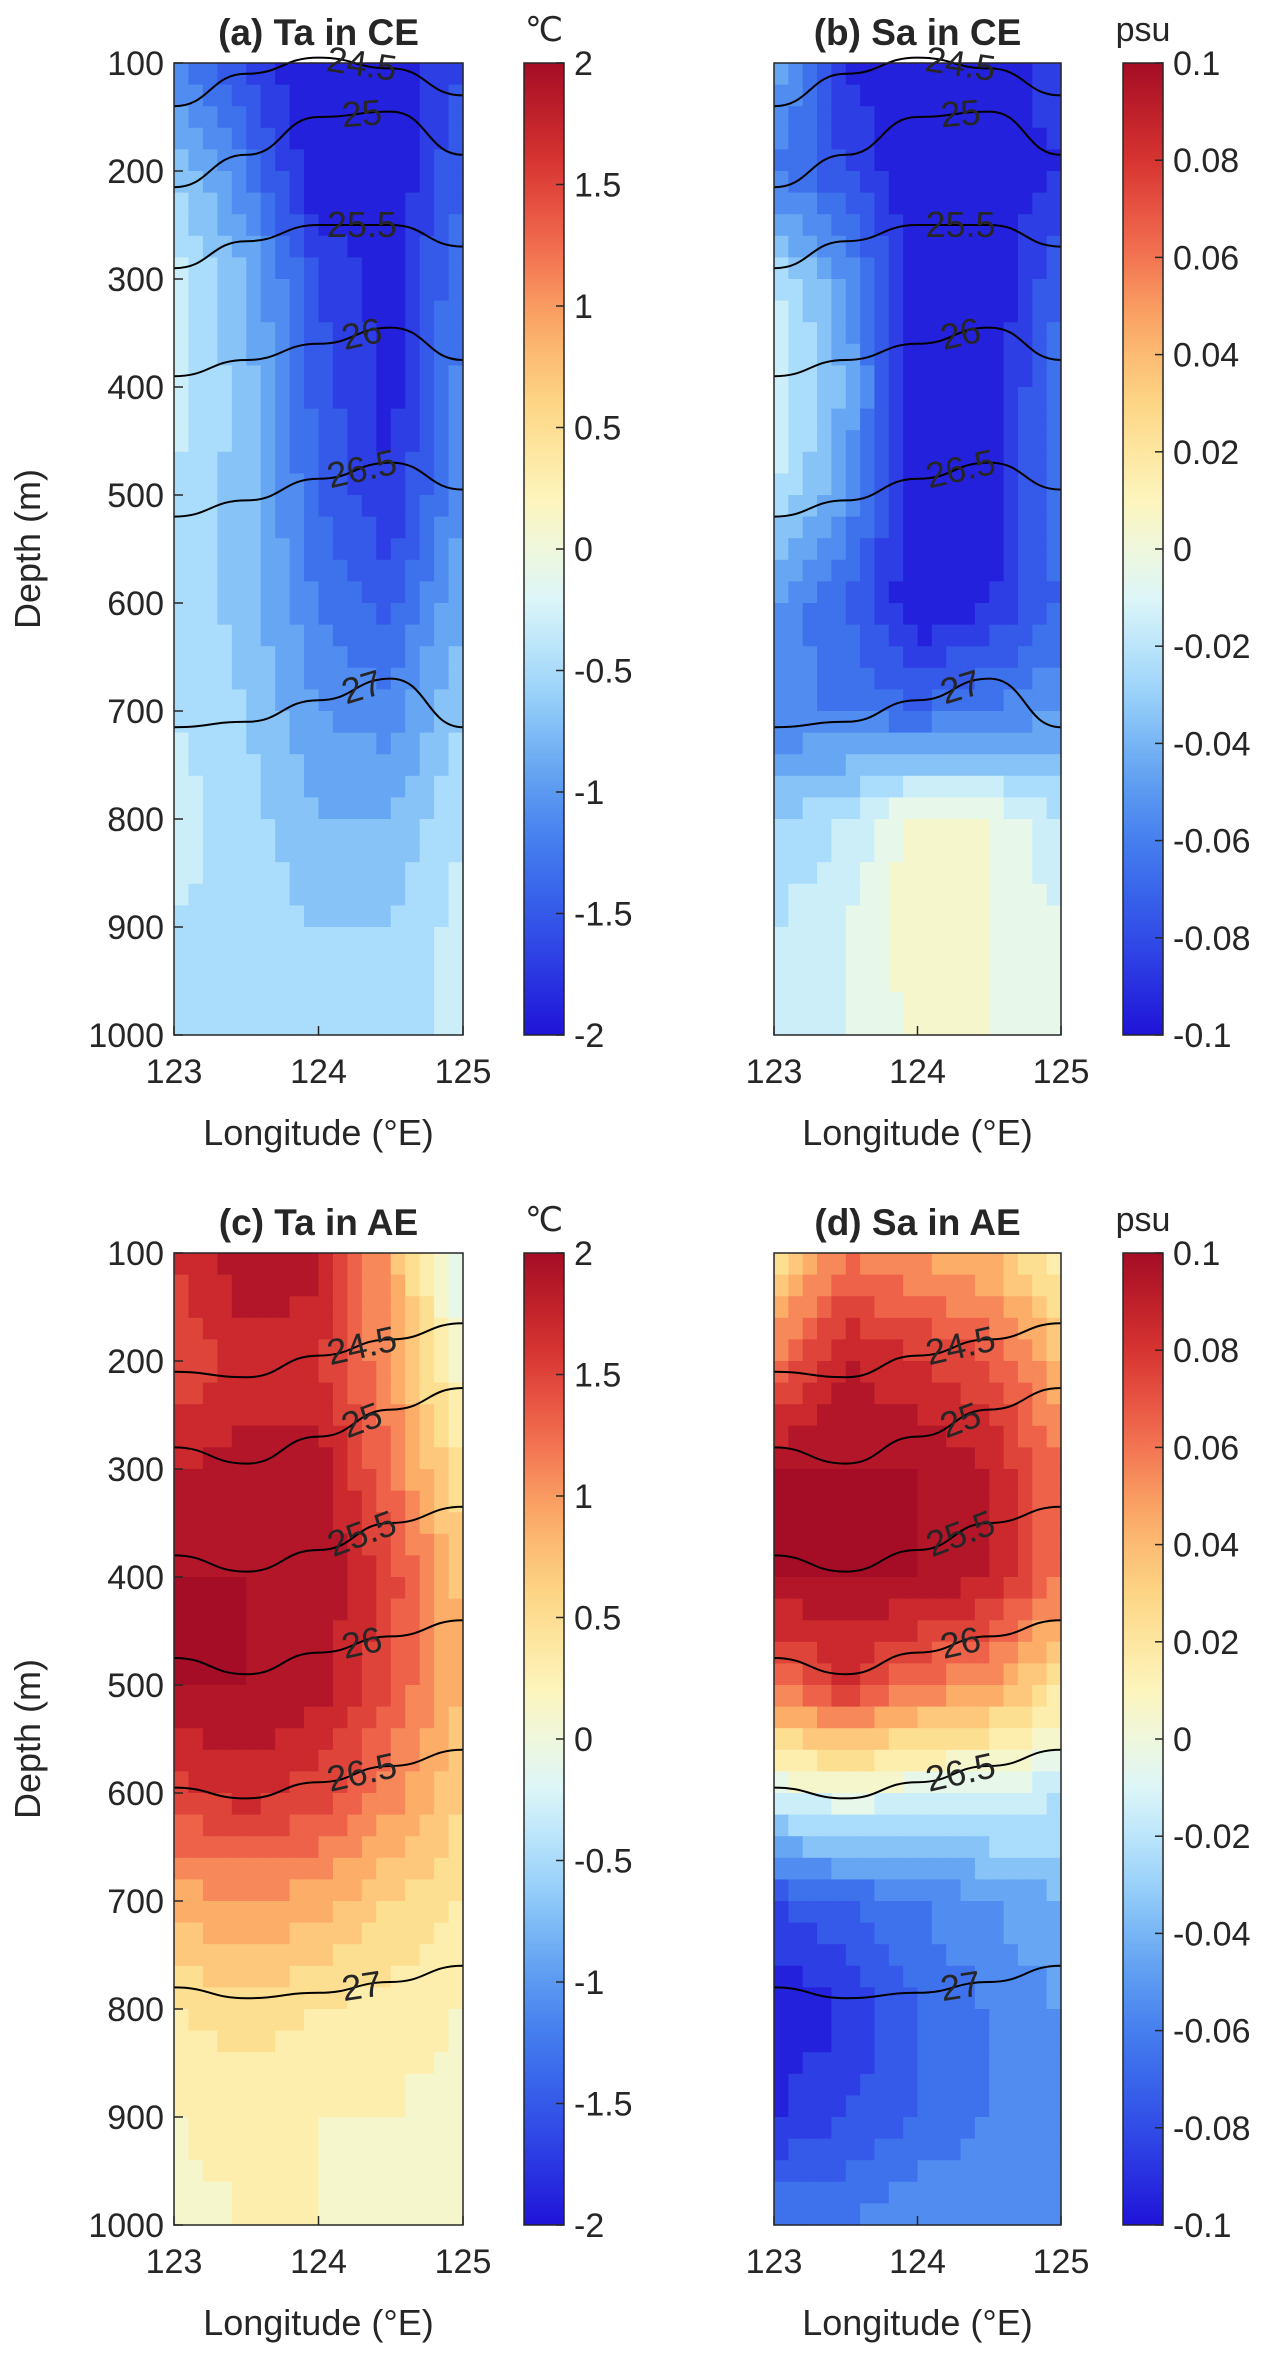 This screenshot has width=1276, height=2362. I want to click on colorbar-tick-label: 0.1, so click(1196, 64).